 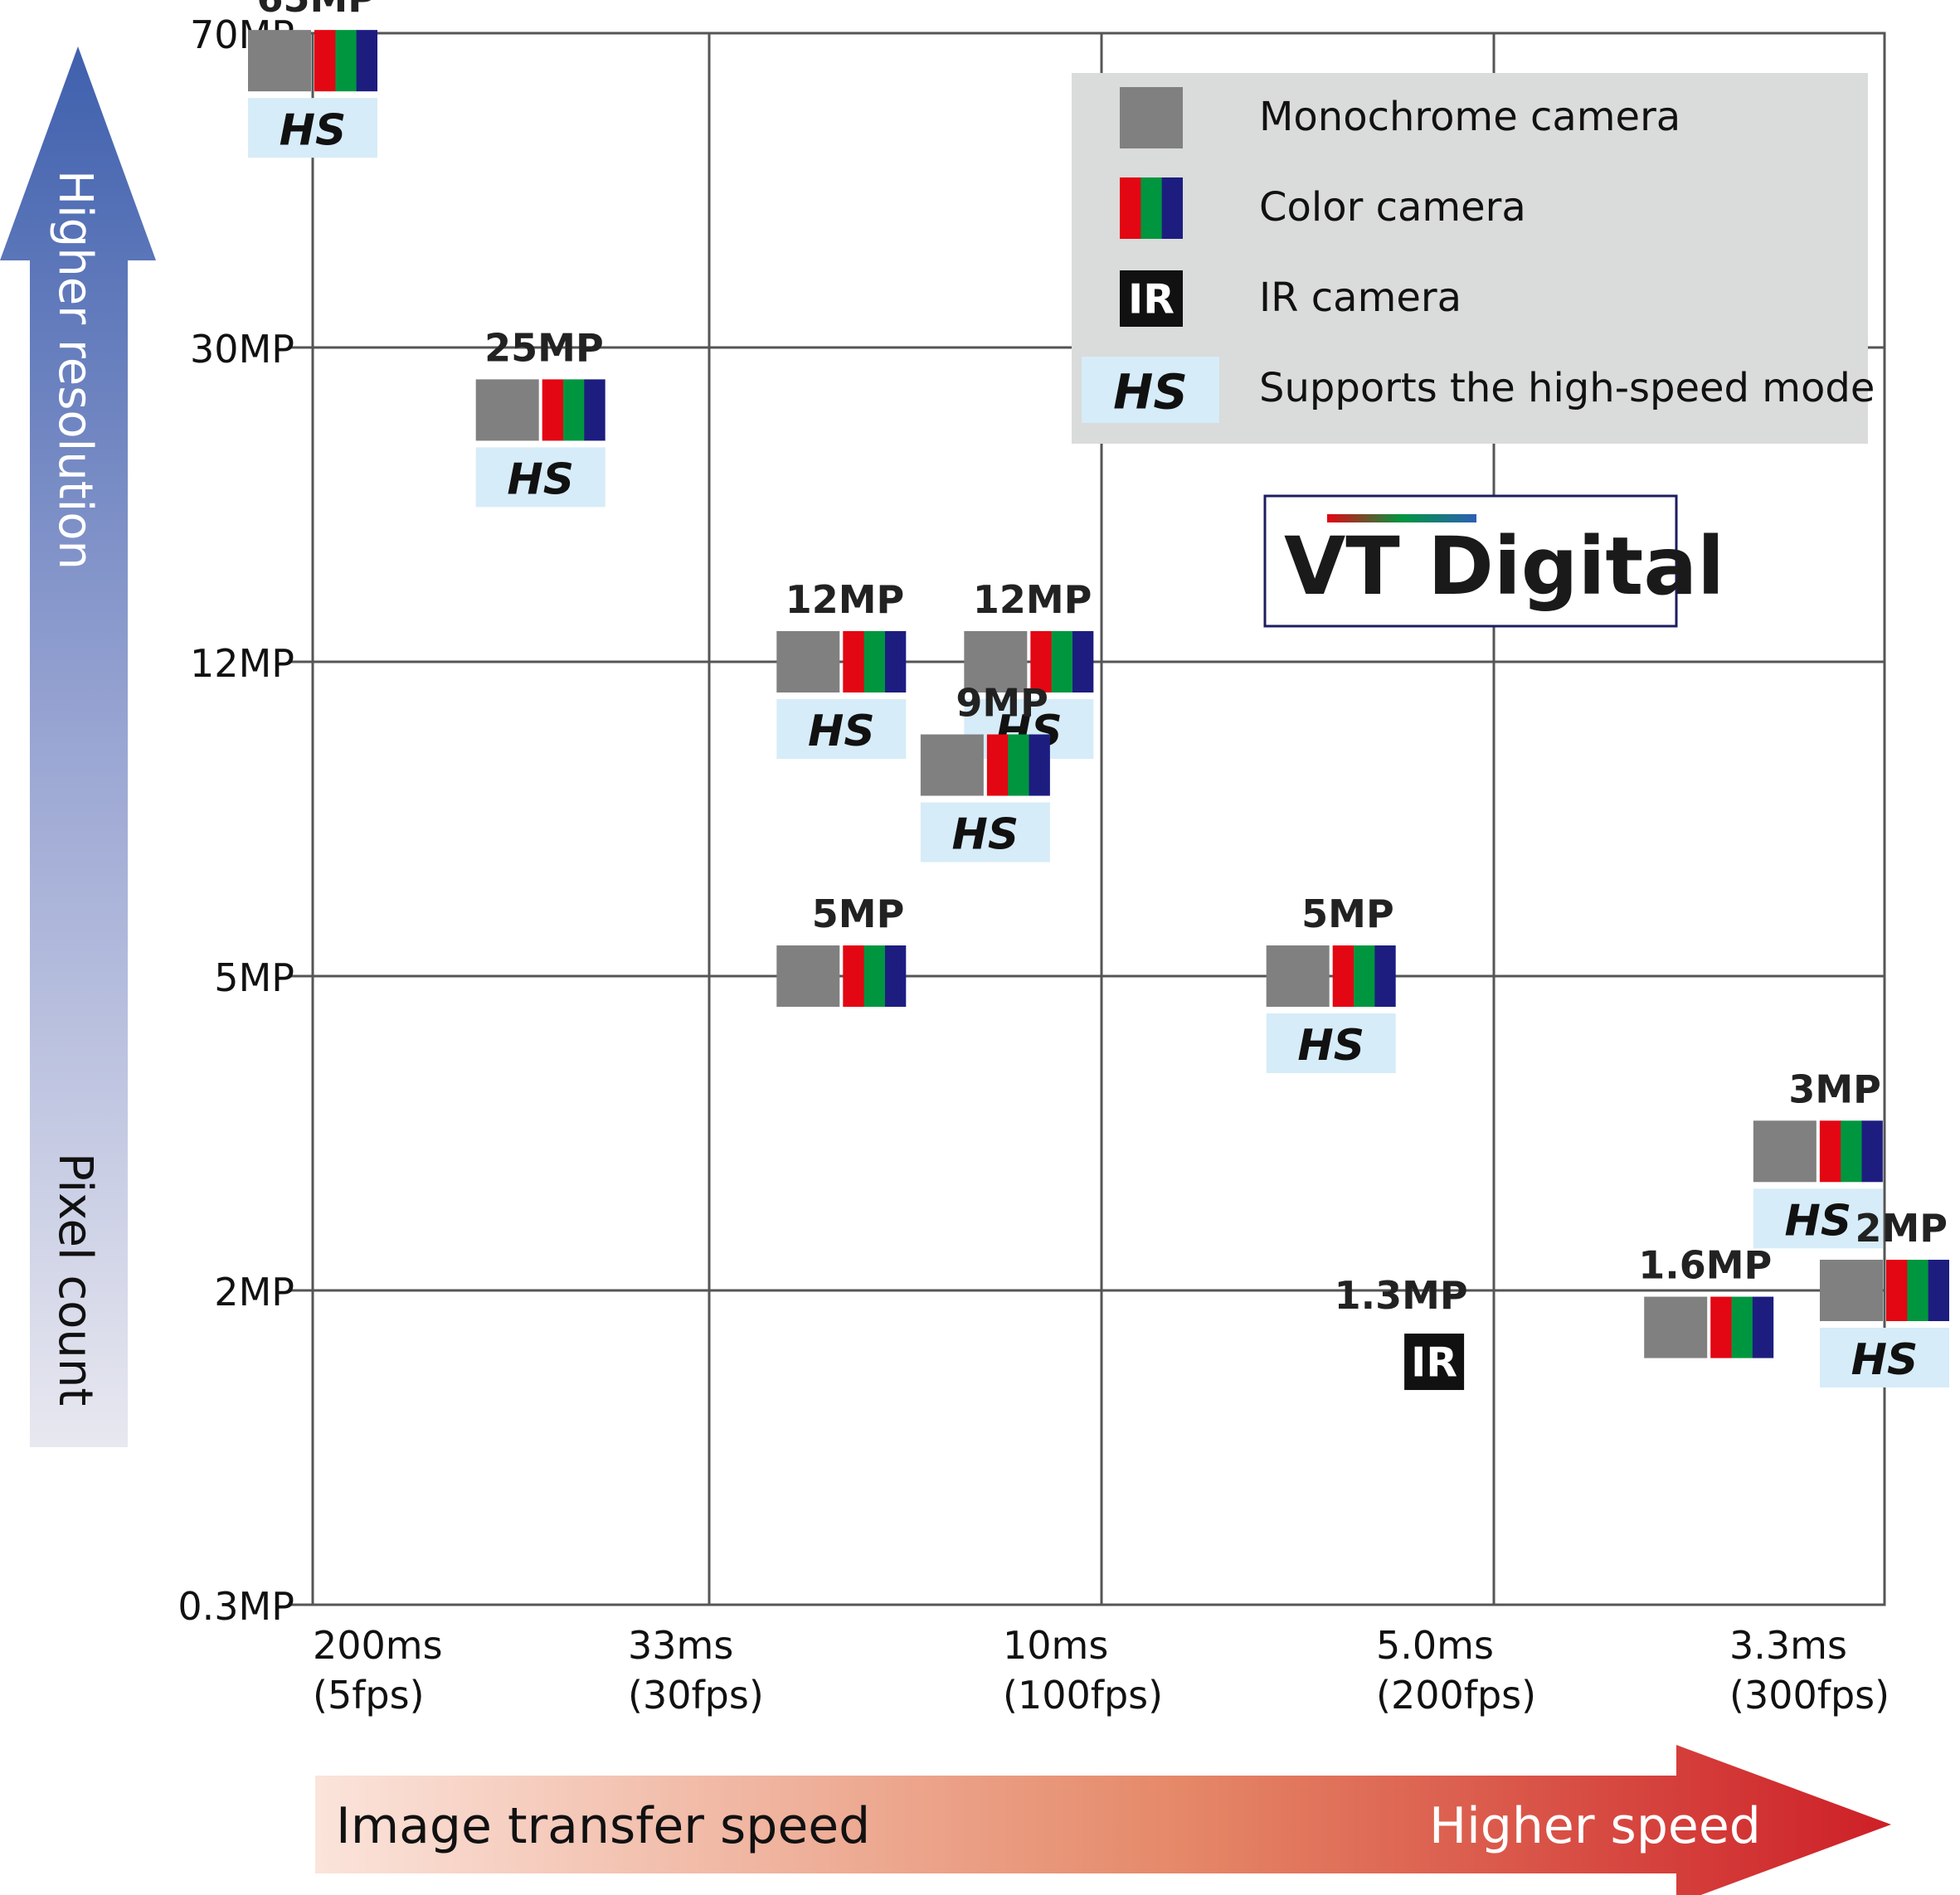 I want to click on y-tick-label: 2MP, so click(x=254, y=1292).